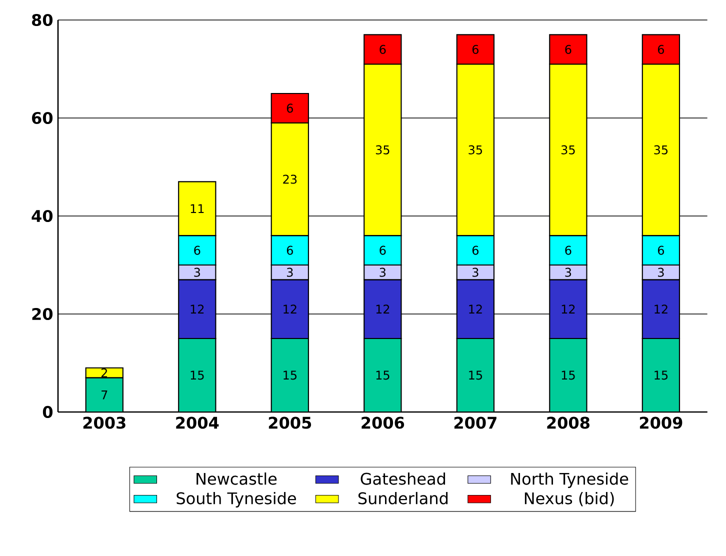 Image resolution: width=726 pixels, height=556 pixels. I want to click on x-tick-label: 2006, so click(383, 422).